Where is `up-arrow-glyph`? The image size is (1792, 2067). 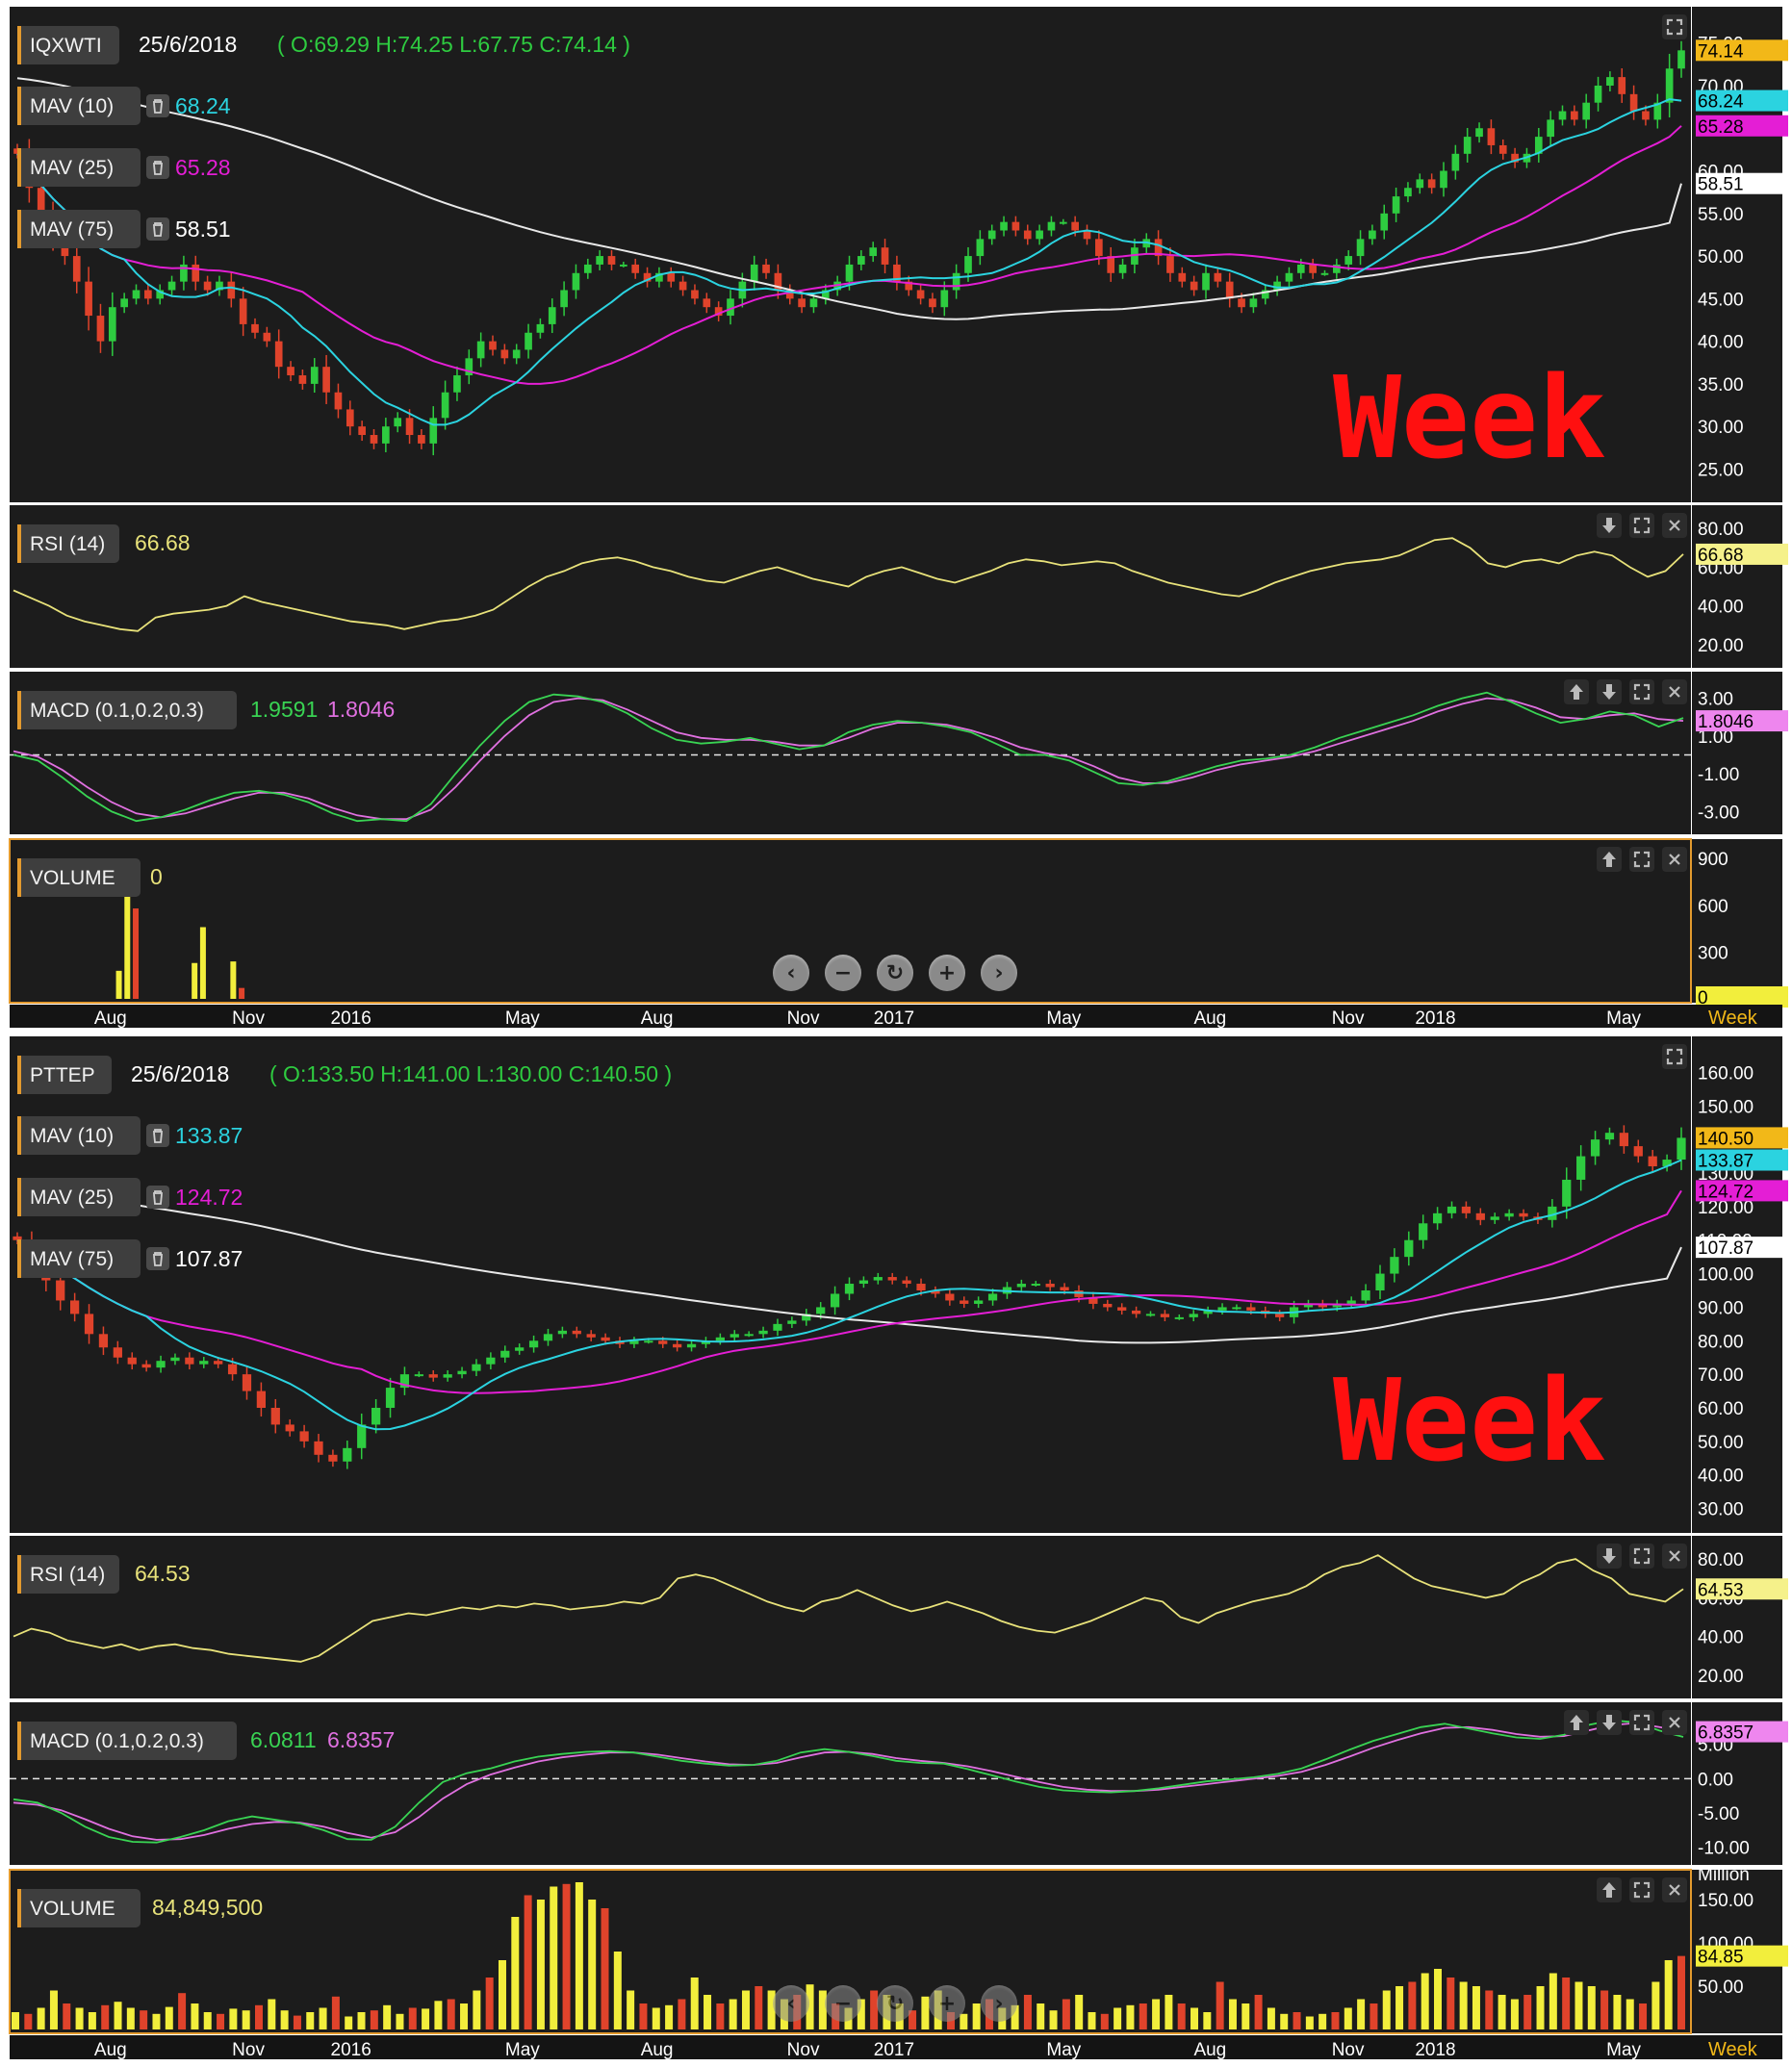 up-arrow-glyph is located at coordinates (1609, 859).